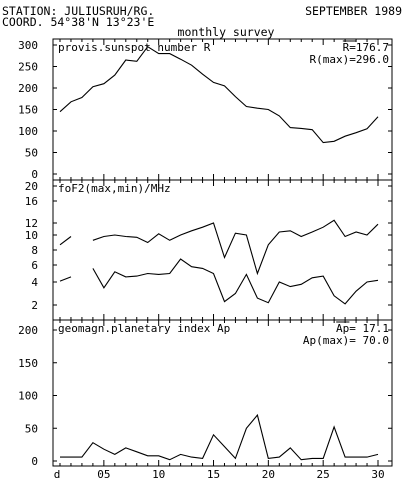 The height and width of the screenshot is (480, 408). Describe the element at coordinates (31, 186) in the screenshot. I see `y-tick-label: 20` at that location.